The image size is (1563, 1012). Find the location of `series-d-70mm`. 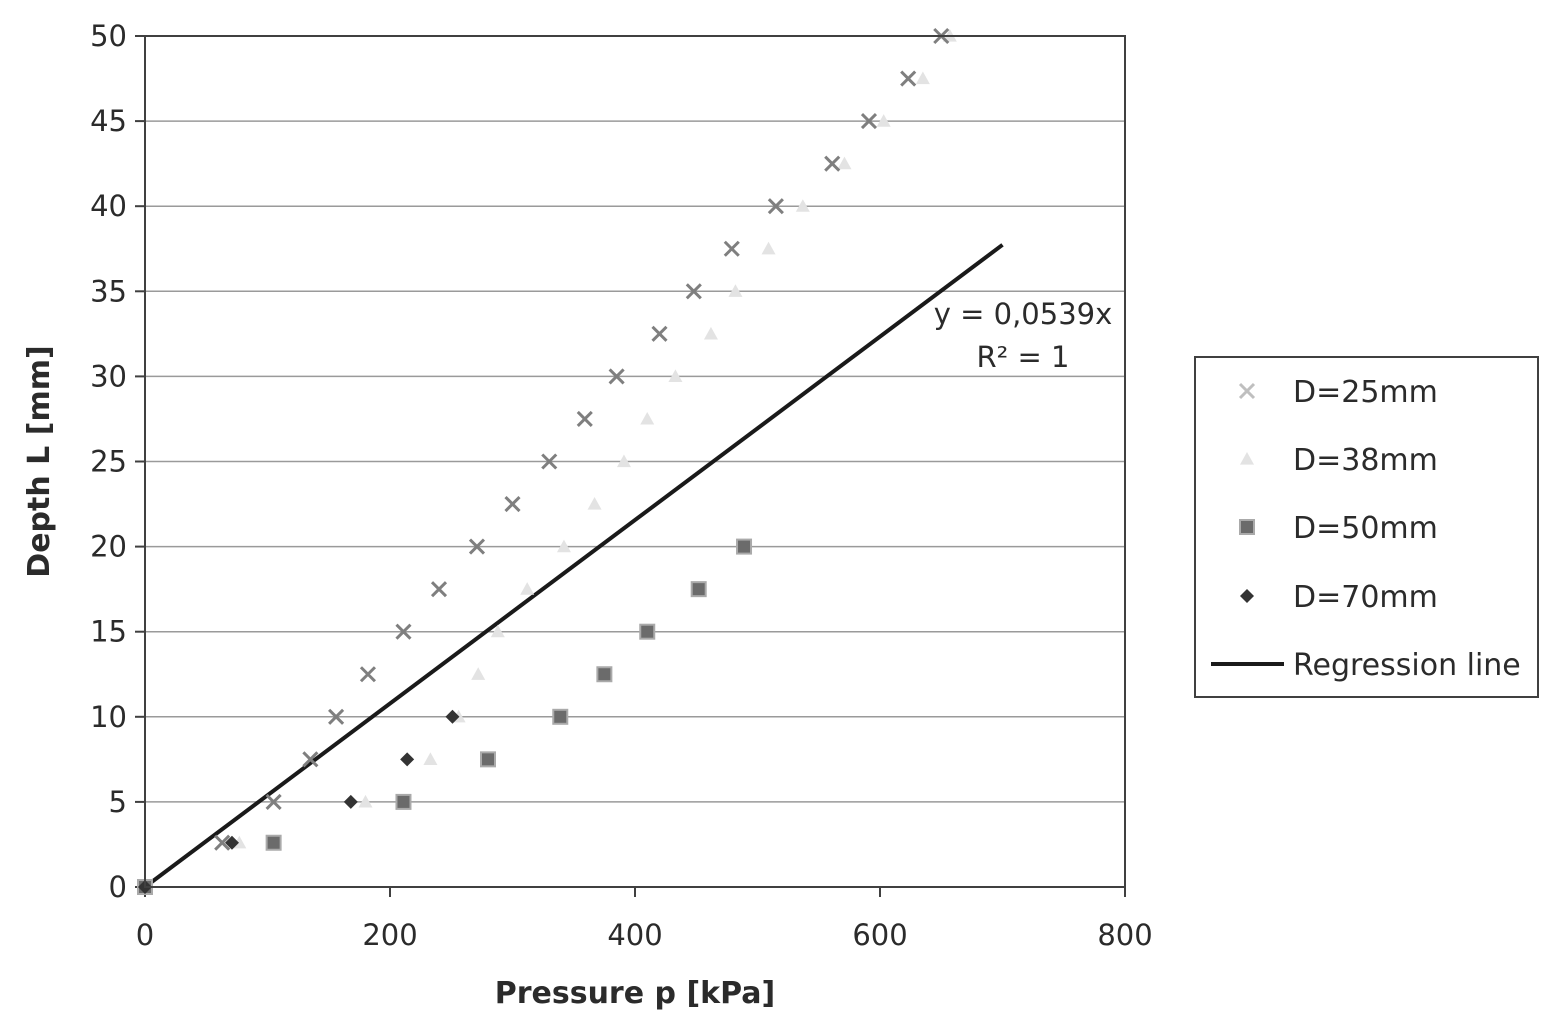

series-d-70mm is located at coordinates (299, 801).